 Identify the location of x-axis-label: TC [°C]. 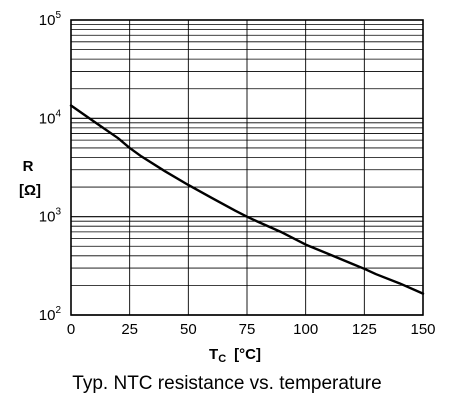
(235, 355).